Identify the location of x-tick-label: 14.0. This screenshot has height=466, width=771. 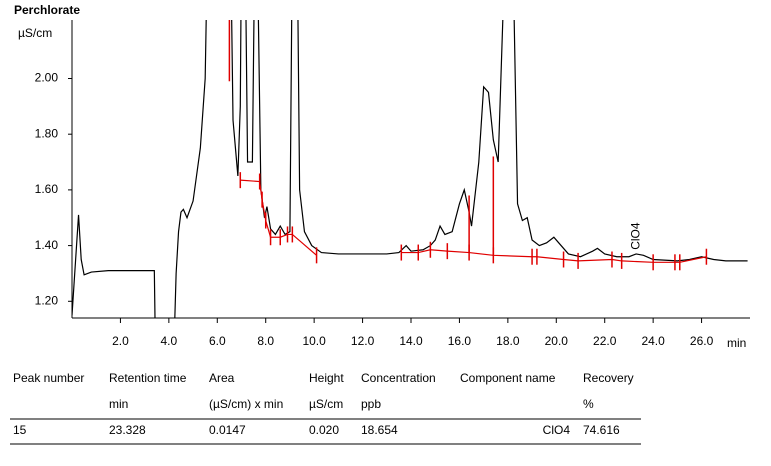
(411, 341).